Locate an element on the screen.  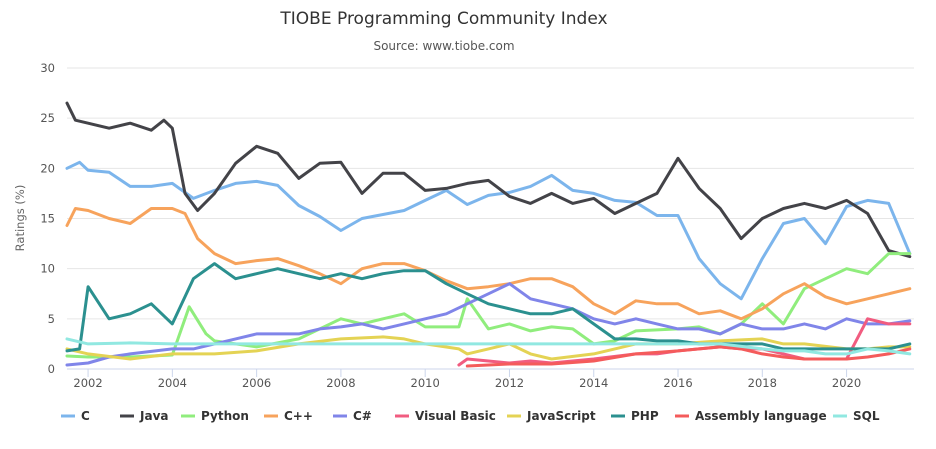
legend-item-visual-basic: Visual Basic is located at coordinates (445, 416).